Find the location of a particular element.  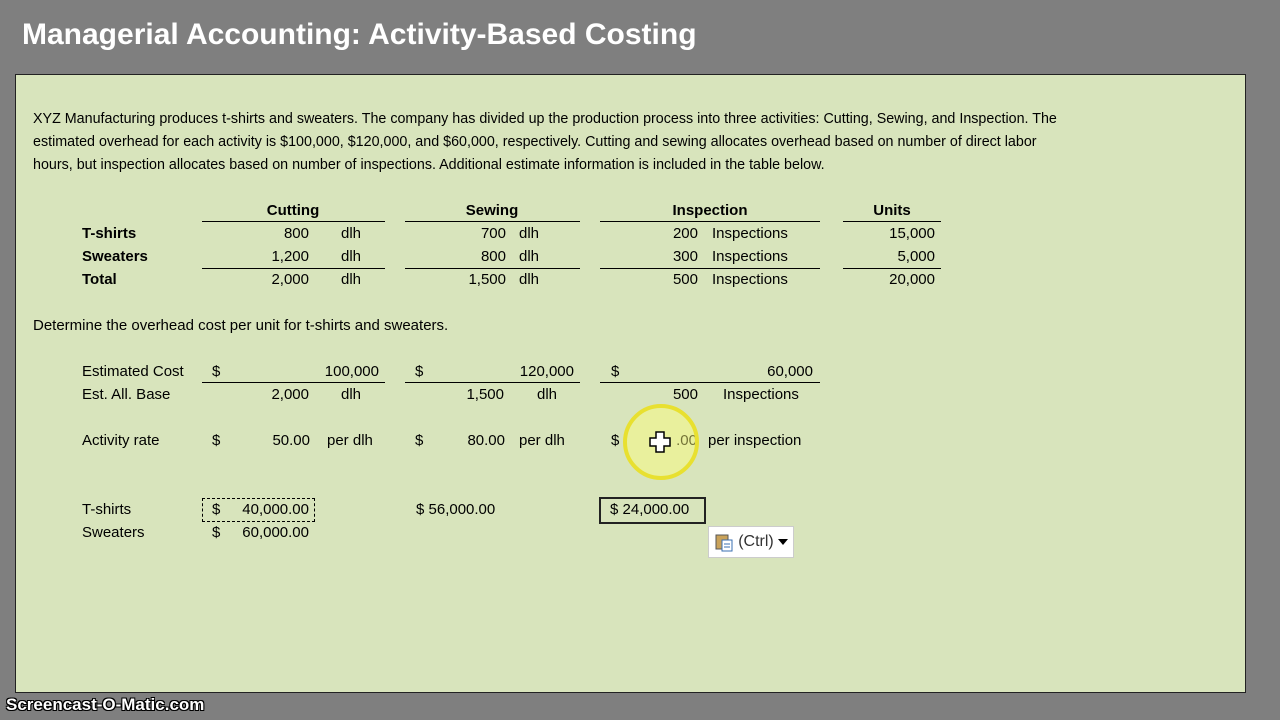

dropdown-arrow is located at coordinates (782, 542).